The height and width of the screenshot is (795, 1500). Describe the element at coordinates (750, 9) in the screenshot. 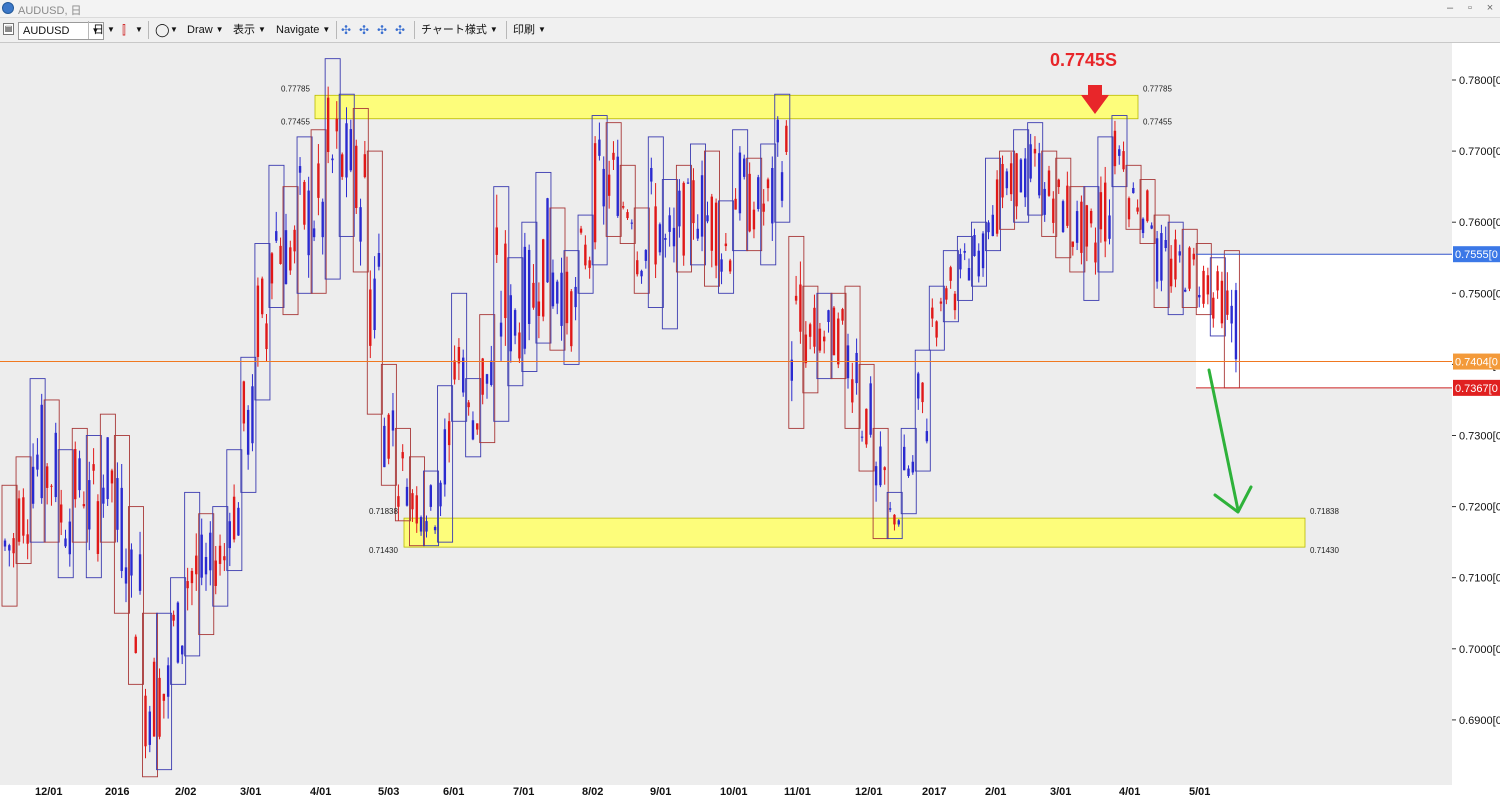

I see `title-bar: AUDUSD, 日 – ▫ ×` at that location.